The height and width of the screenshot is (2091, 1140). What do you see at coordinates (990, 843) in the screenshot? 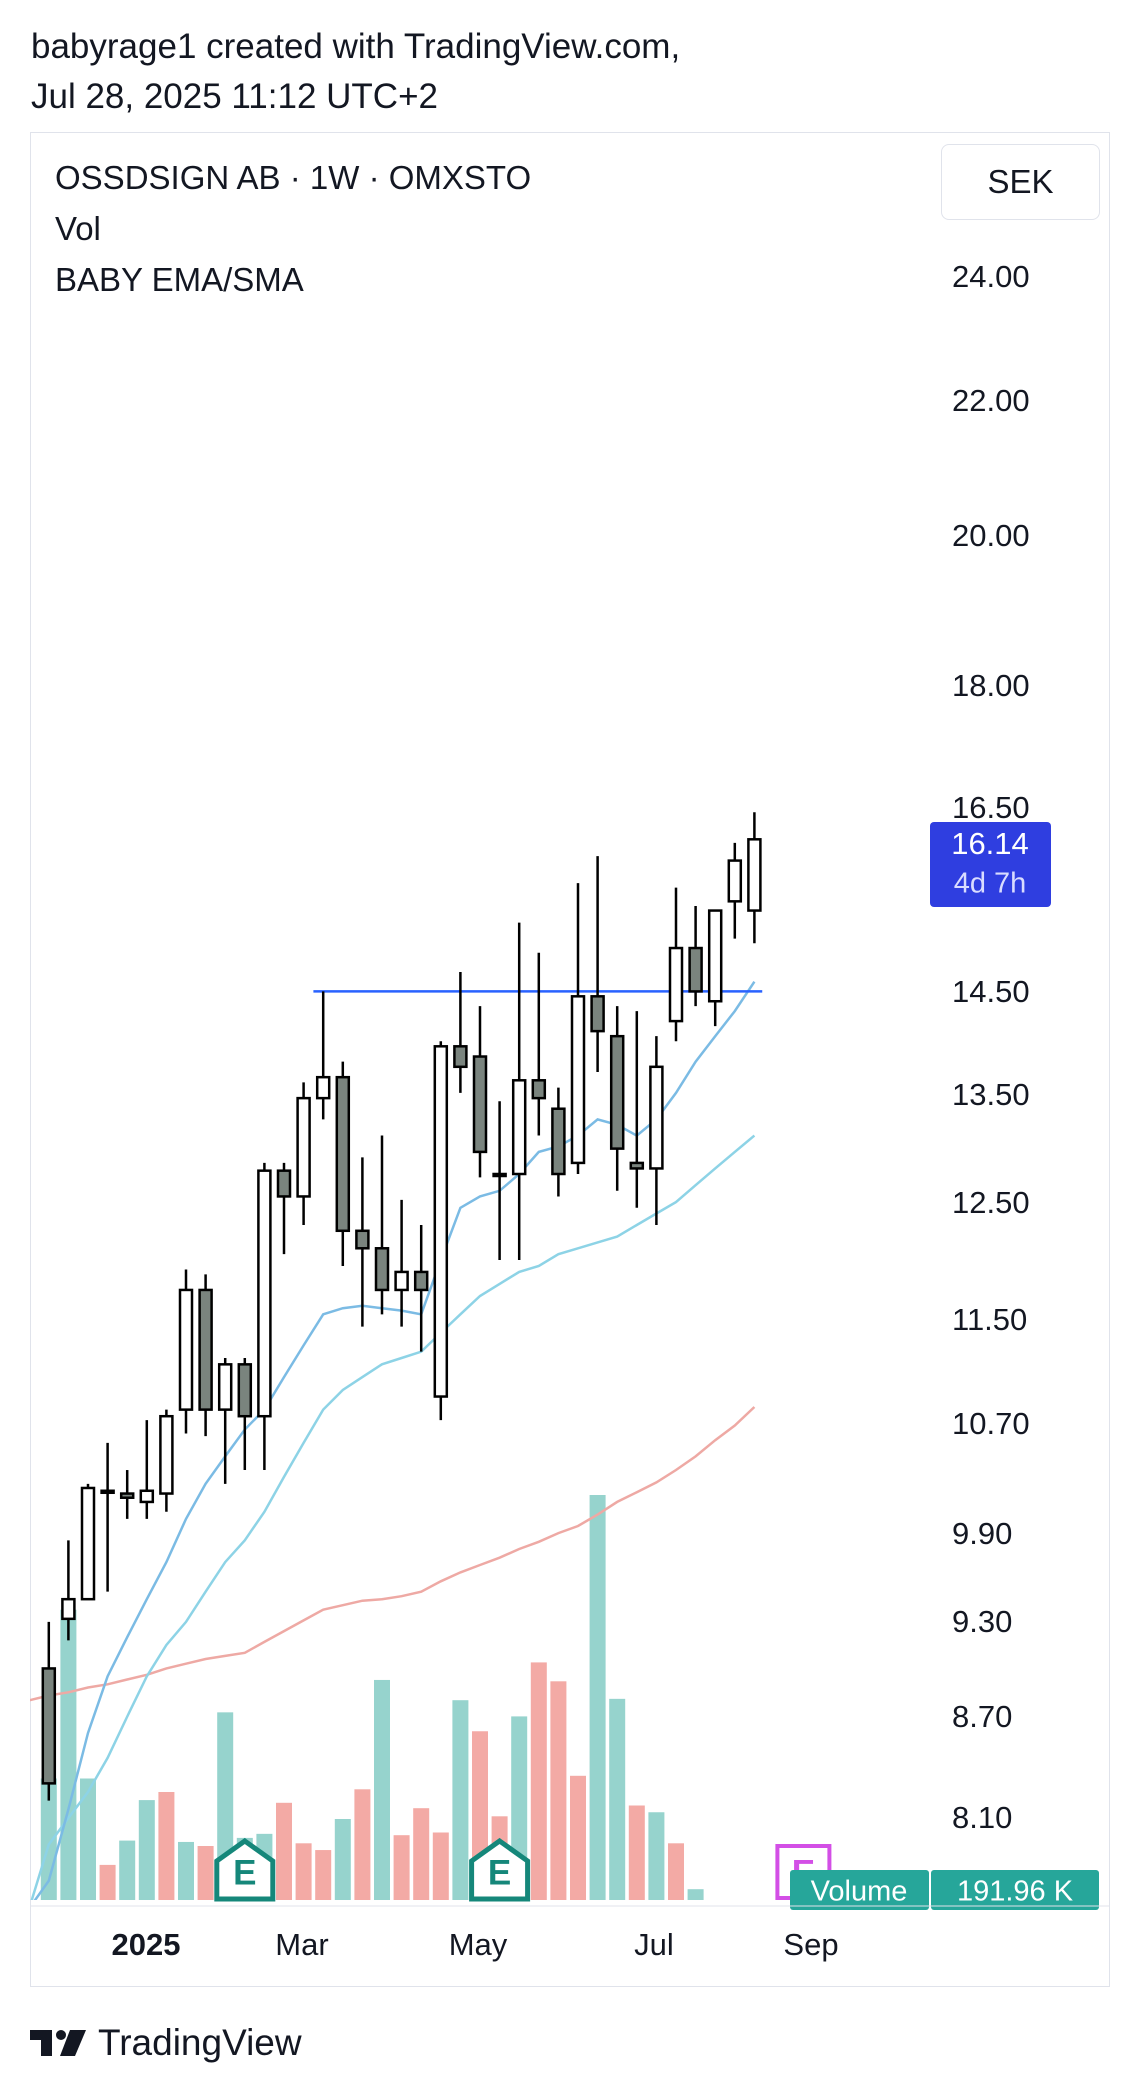
I see `last-price-value: 16.14` at bounding box center [990, 843].